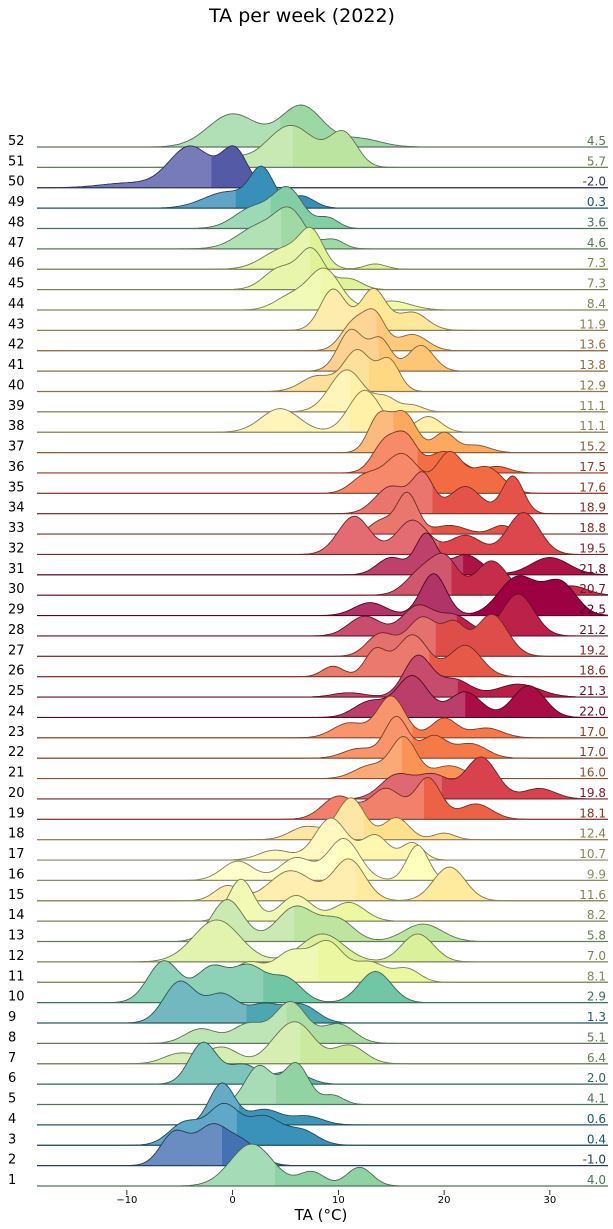 This screenshot has width=613, height=1229. I want to click on week-label: 36, so click(16, 467).